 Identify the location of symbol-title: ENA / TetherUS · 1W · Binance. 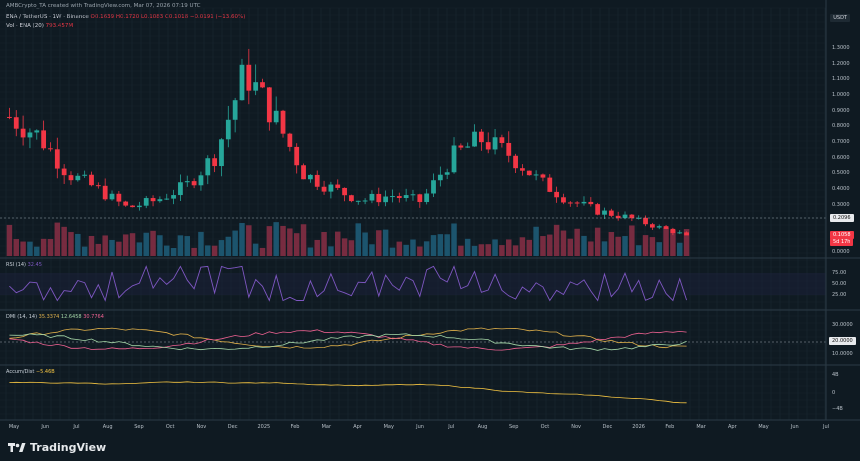
(47, 17).